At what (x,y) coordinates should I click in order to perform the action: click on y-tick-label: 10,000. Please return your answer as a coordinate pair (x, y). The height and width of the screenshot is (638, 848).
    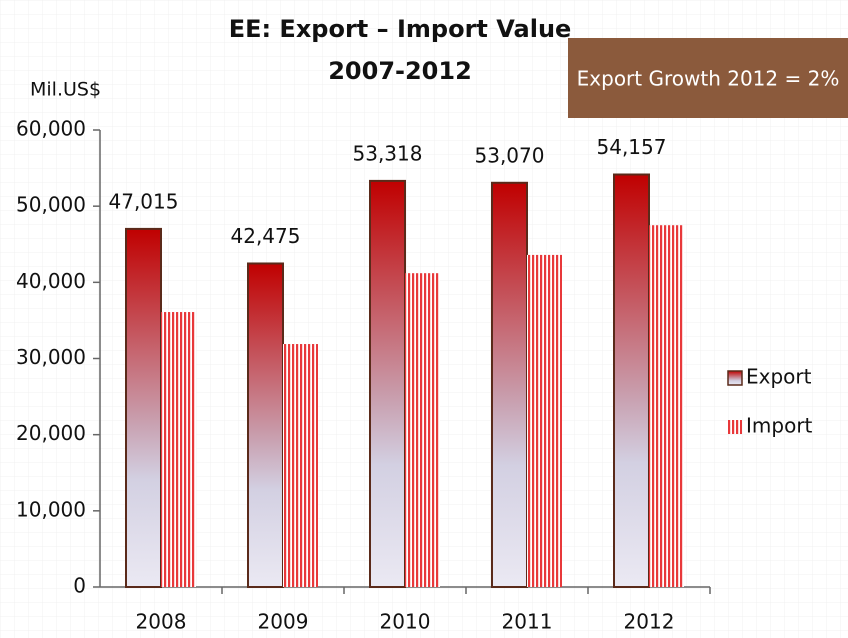
    Looking at the image, I should click on (51, 509).